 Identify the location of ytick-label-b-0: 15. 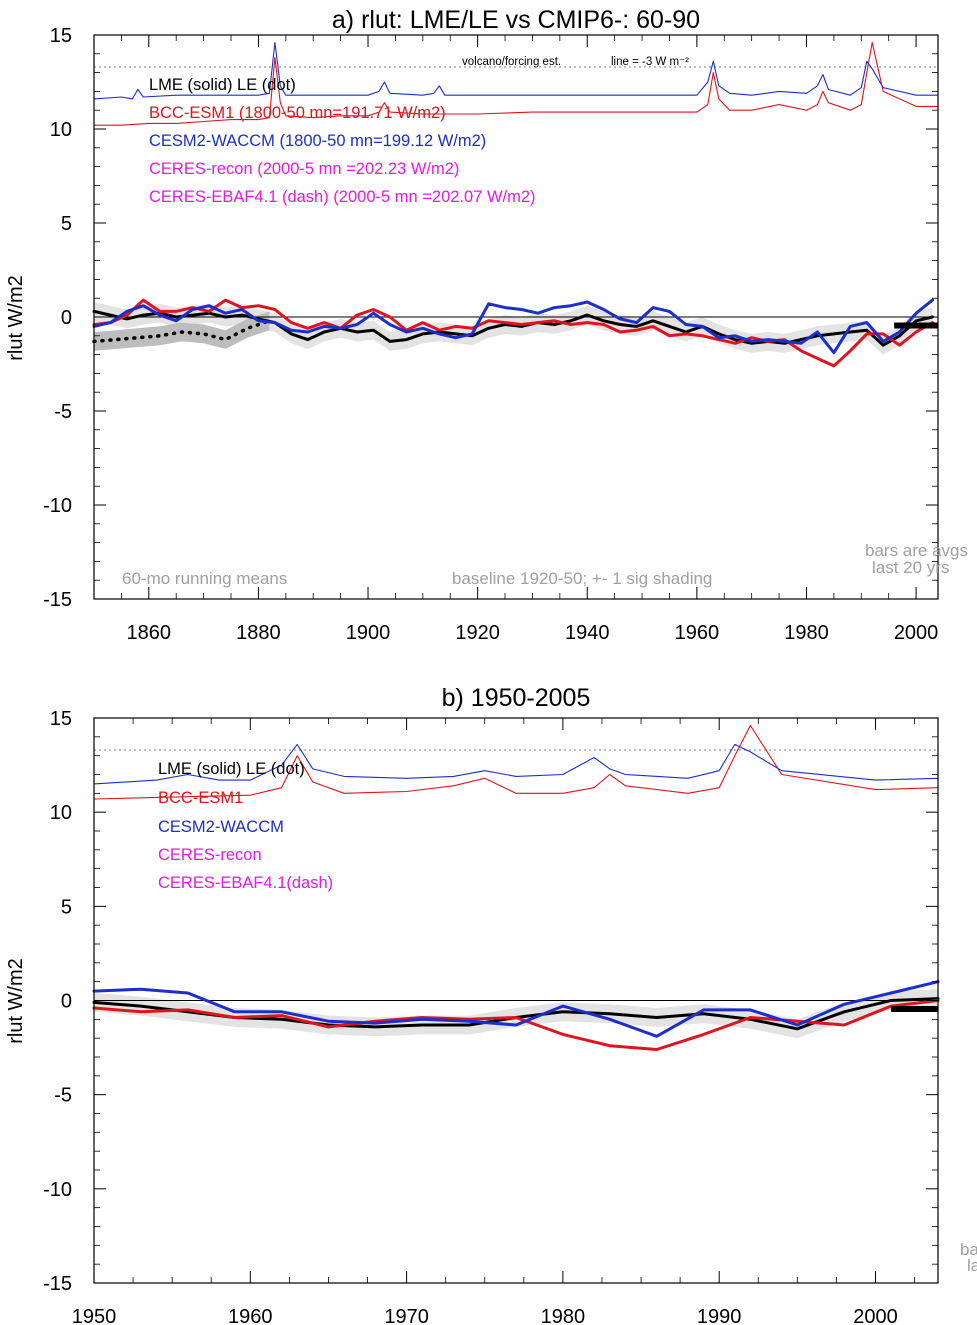
(61, 719).